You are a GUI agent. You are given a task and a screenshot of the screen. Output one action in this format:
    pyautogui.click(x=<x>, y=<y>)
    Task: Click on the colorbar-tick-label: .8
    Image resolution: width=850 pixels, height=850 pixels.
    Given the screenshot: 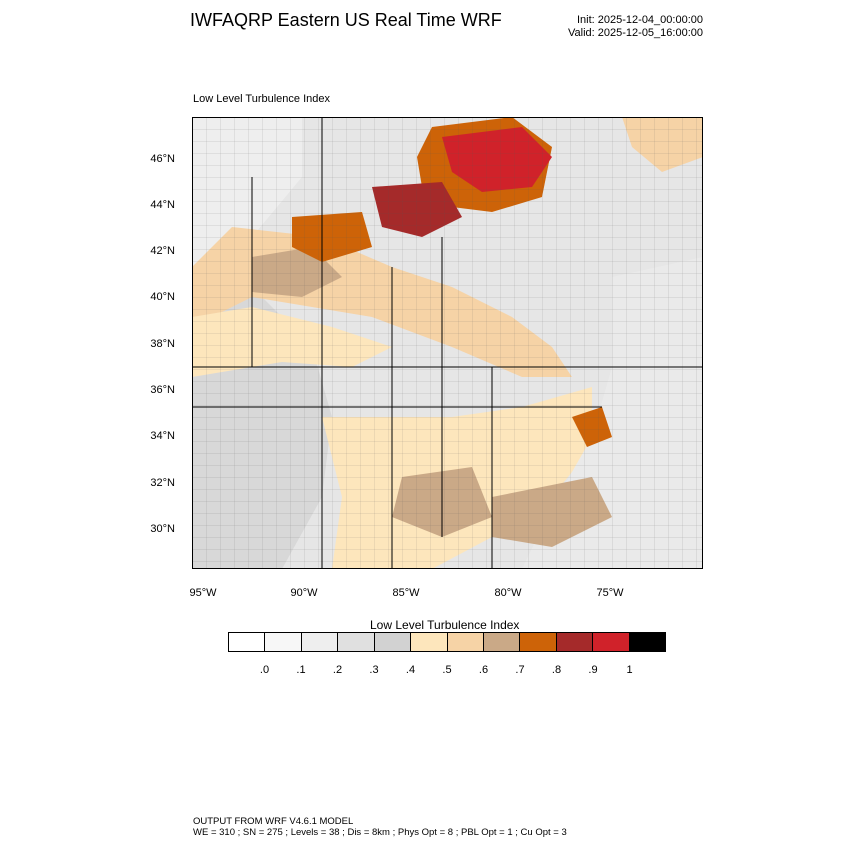 What is the action you would take?
    pyautogui.click(x=556, y=670)
    